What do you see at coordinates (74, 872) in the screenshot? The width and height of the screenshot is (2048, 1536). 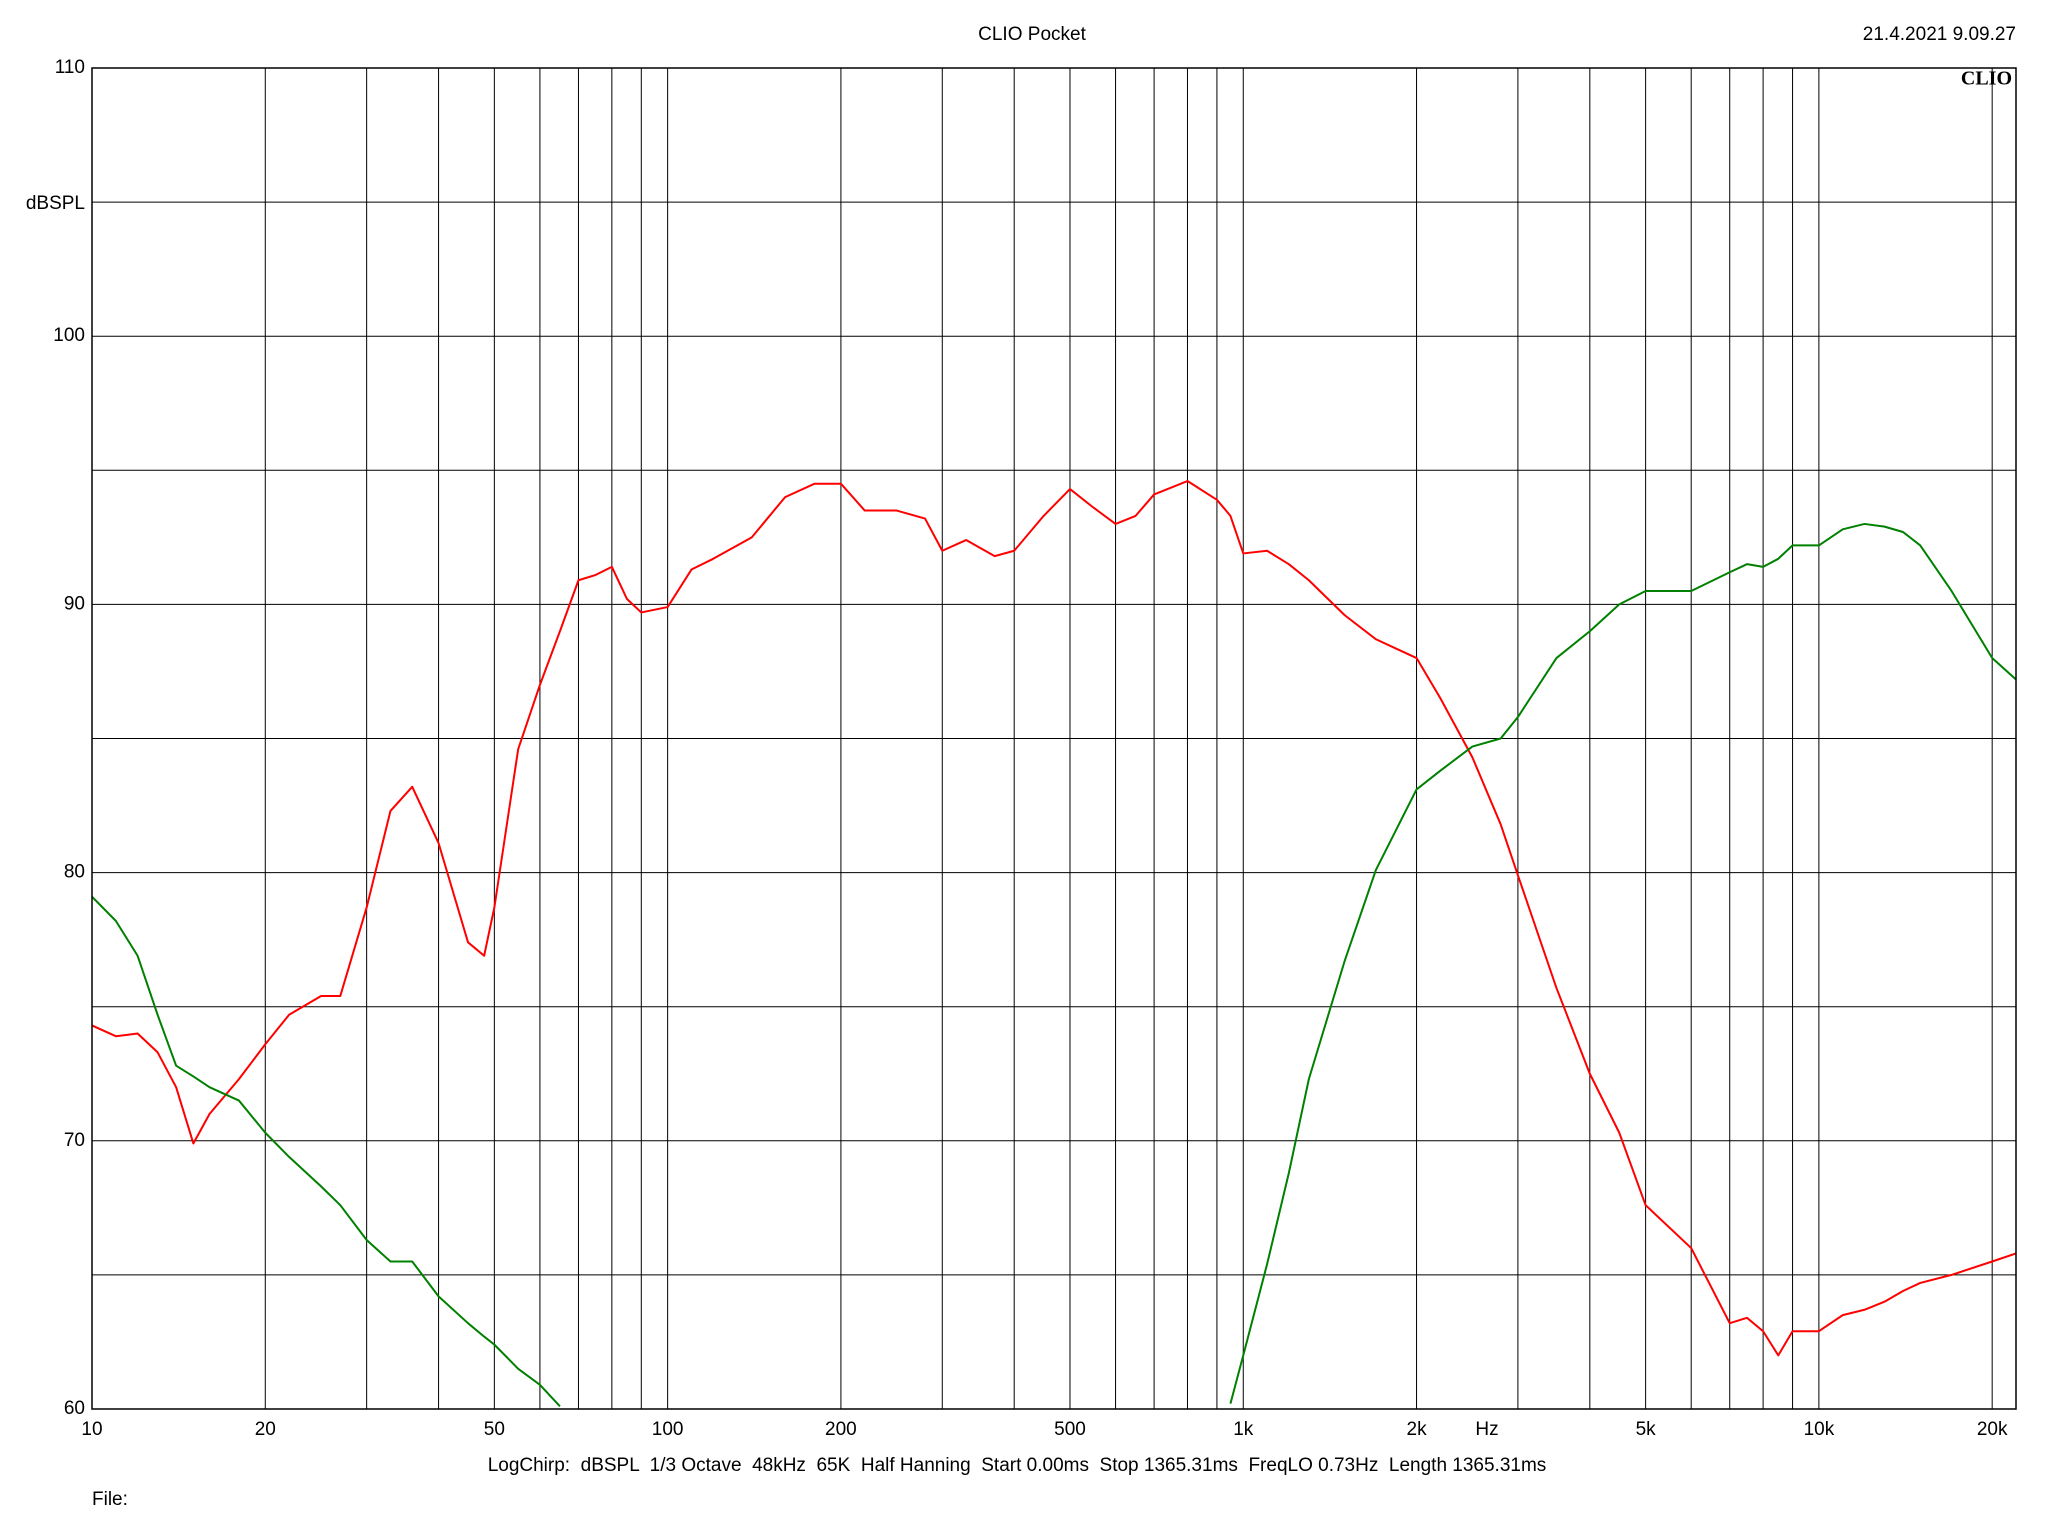 I see `y-tick-label: 80` at bounding box center [74, 872].